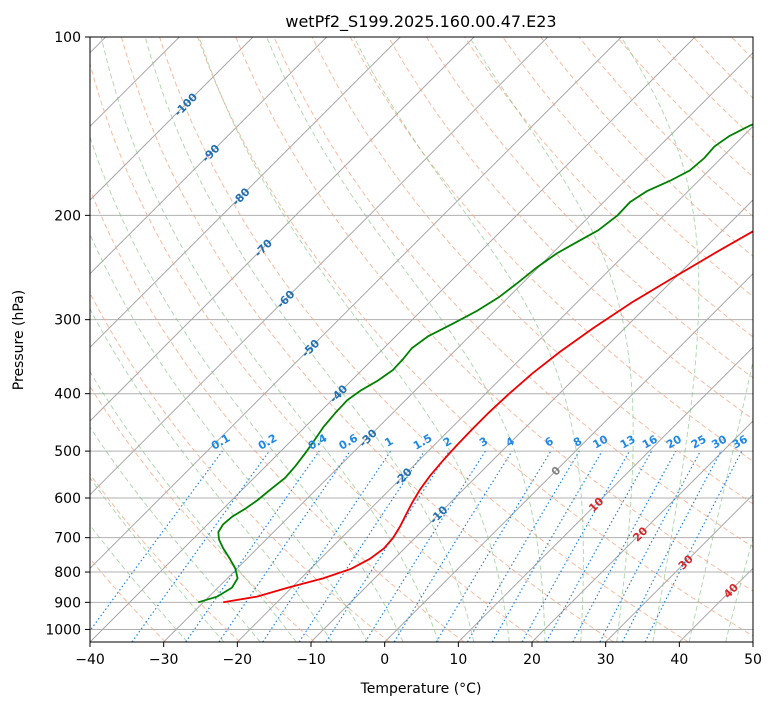 Image resolution: width=775 pixels, height=708 pixels. I want to click on mixing-ratio-label: 13, so click(628, 442).